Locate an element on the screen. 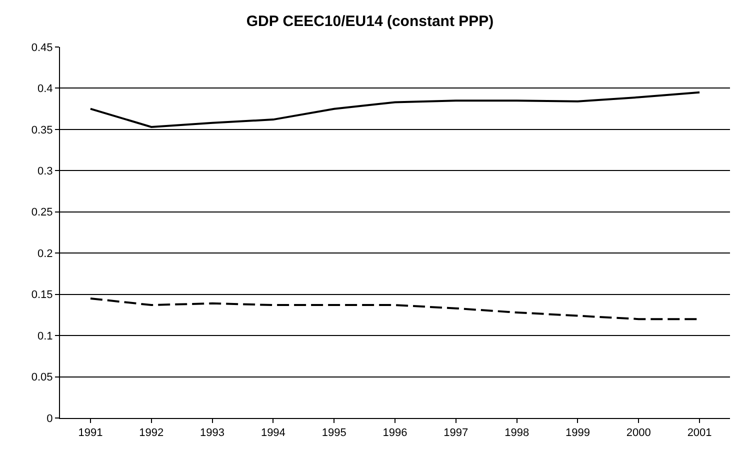  y-tick-label: 0.4 is located at coordinates (45, 89).